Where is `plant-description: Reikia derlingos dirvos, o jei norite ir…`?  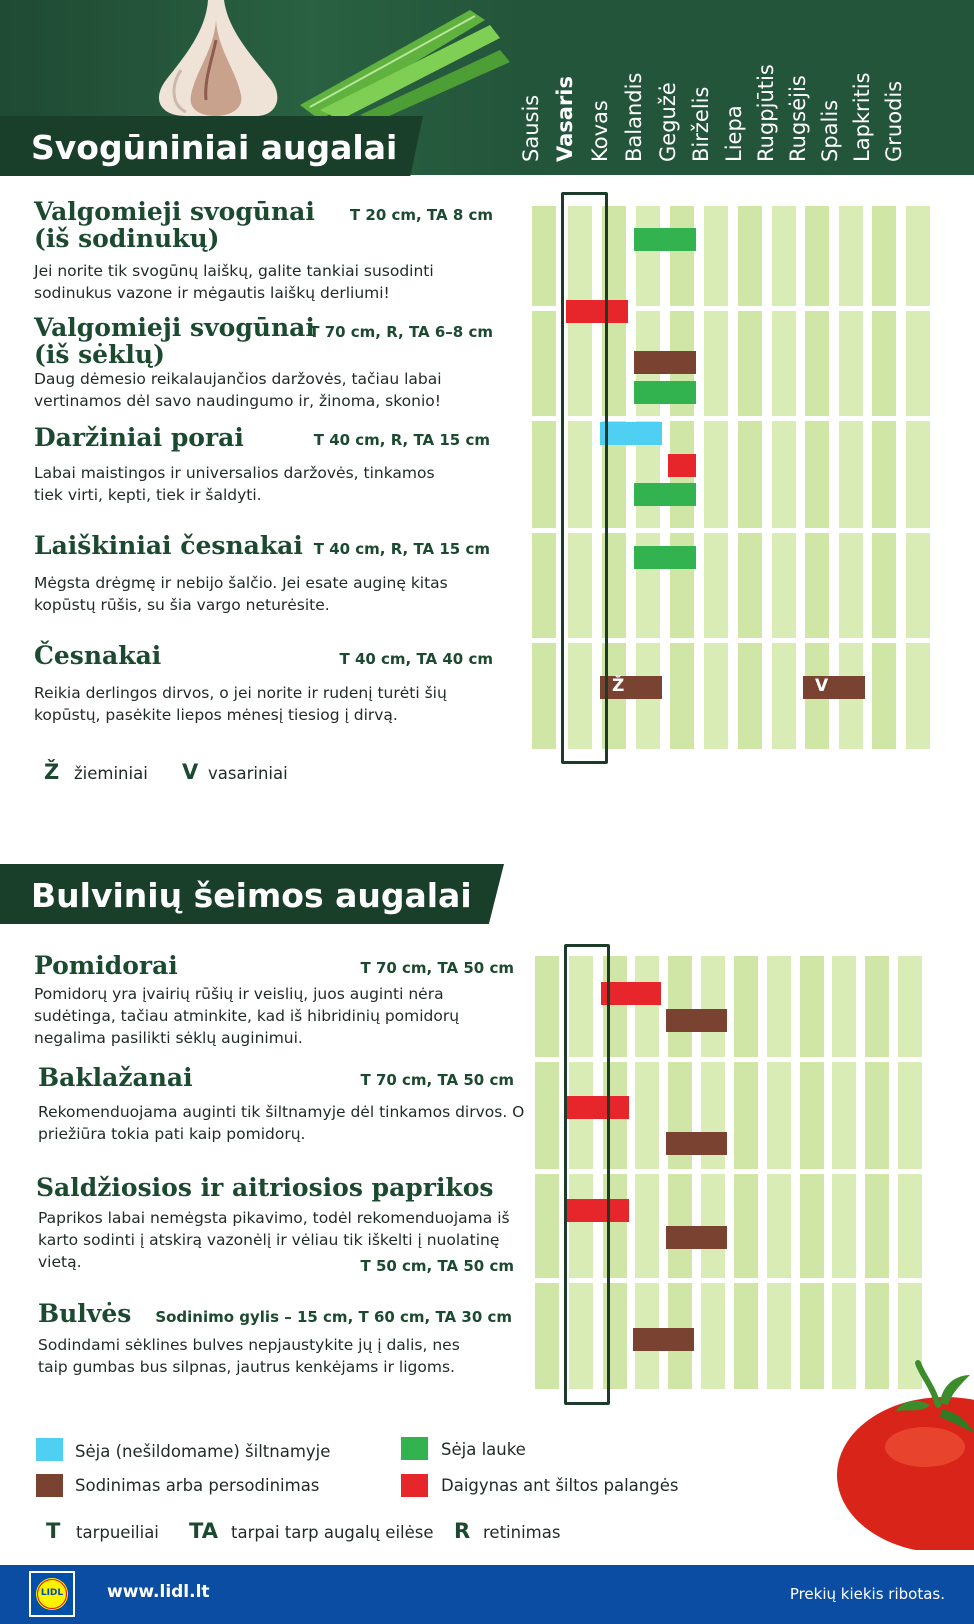 plant-description: Reikia derlingos dirvos, o jei norite ir… is located at coordinates (240, 704).